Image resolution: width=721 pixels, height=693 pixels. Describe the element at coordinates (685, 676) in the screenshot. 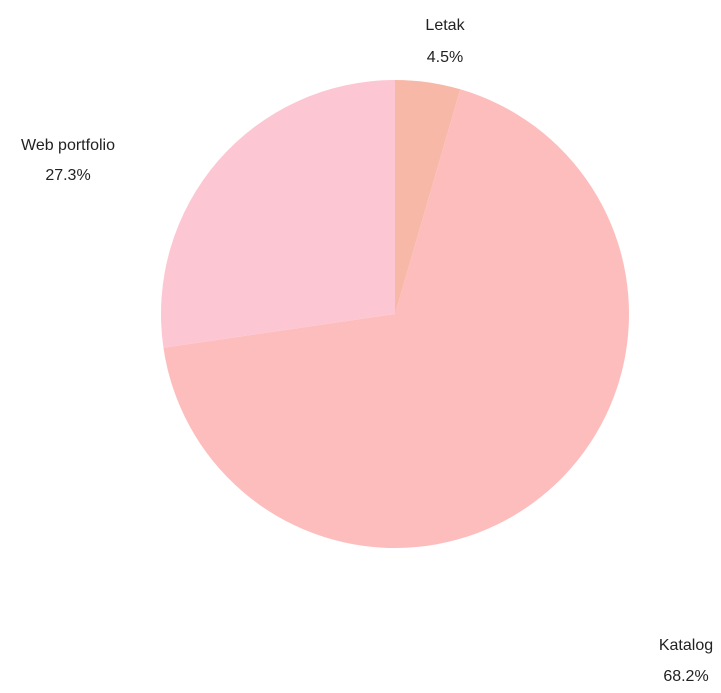

I see `slice-label-percent: 68.2%` at that location.